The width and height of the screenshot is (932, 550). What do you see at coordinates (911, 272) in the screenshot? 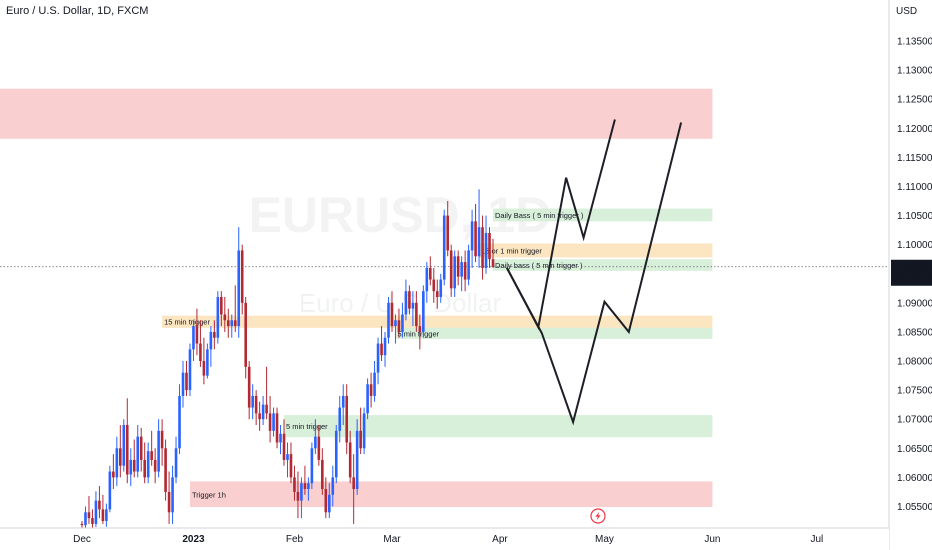
I see `last-price-badge` at bounding box center [911, 272].